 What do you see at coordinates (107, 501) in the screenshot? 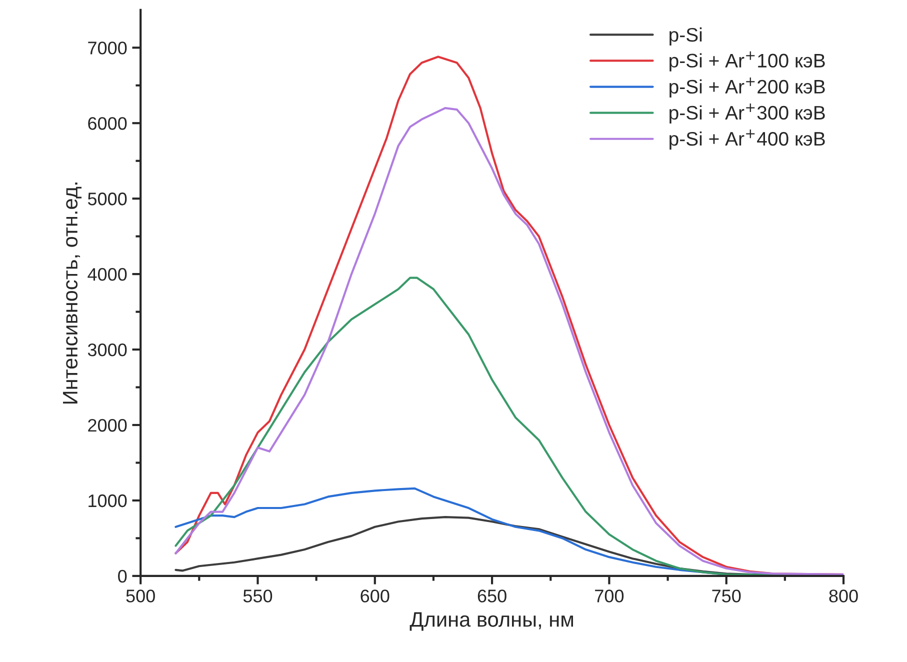
I see `y-tick-label: 1000` at bounding box center [107, 501].